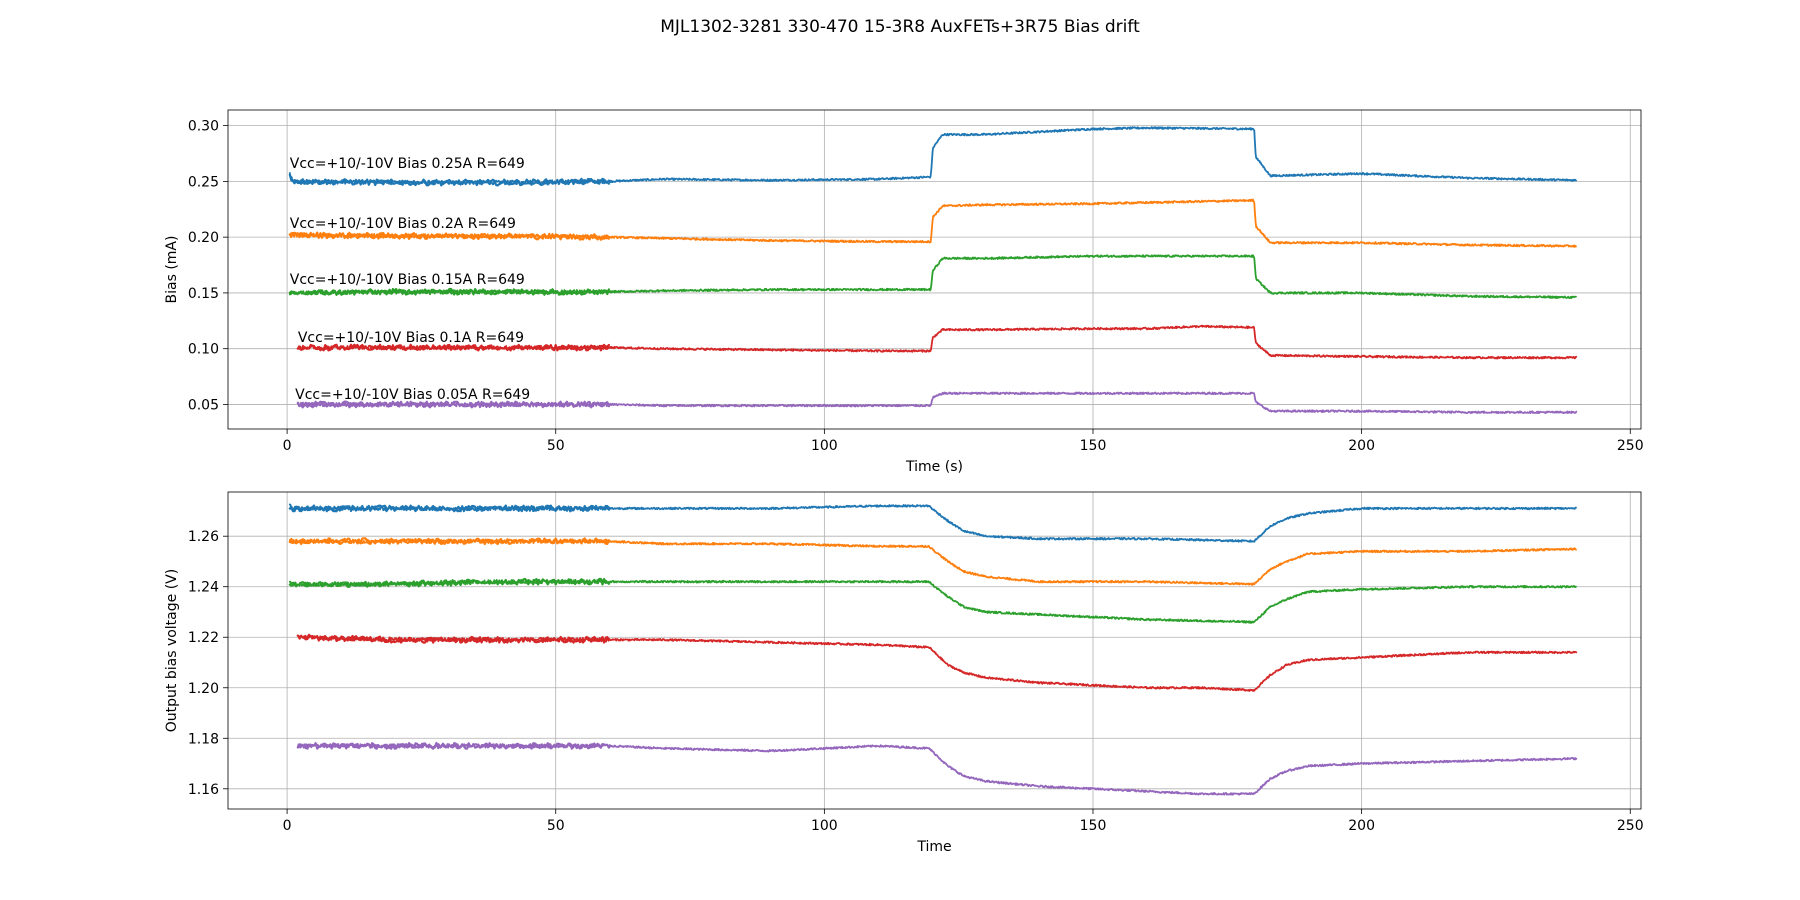  Describe the element at coordinates (287, 446) in the screenshot. I see `bias-current-x-tick-label: 0` at that location.